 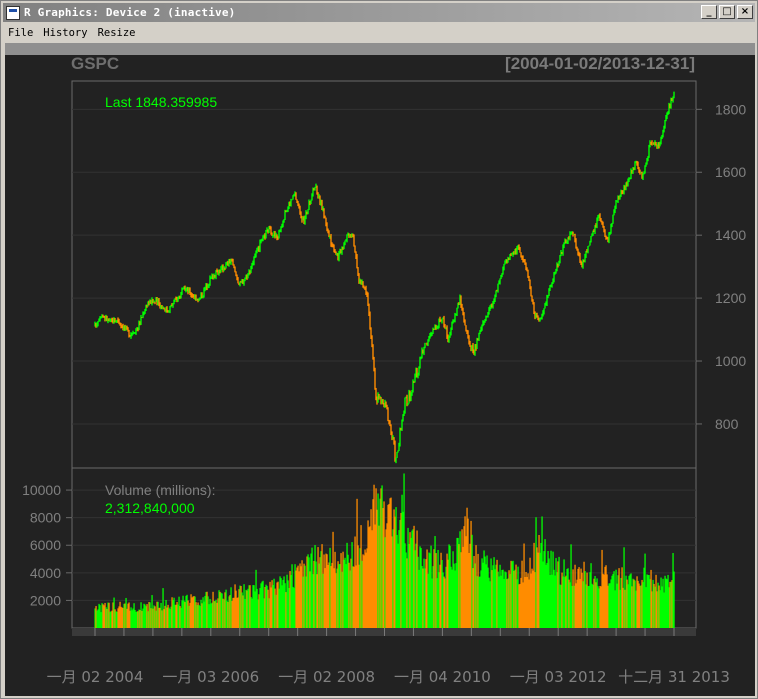 What do you see at coordinates (45, 600) in the screenshot?
I see `volume-tick-label: 2000` at bounding box center [45, 600].